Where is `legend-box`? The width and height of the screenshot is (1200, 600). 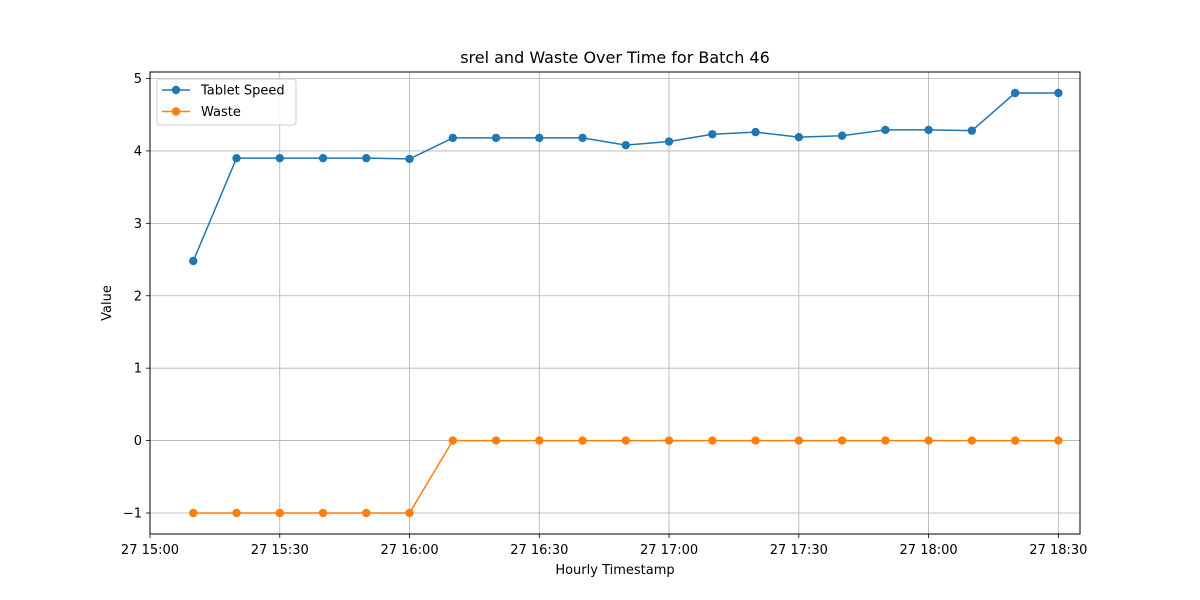 legend-box is located at coordinates (226, 102).